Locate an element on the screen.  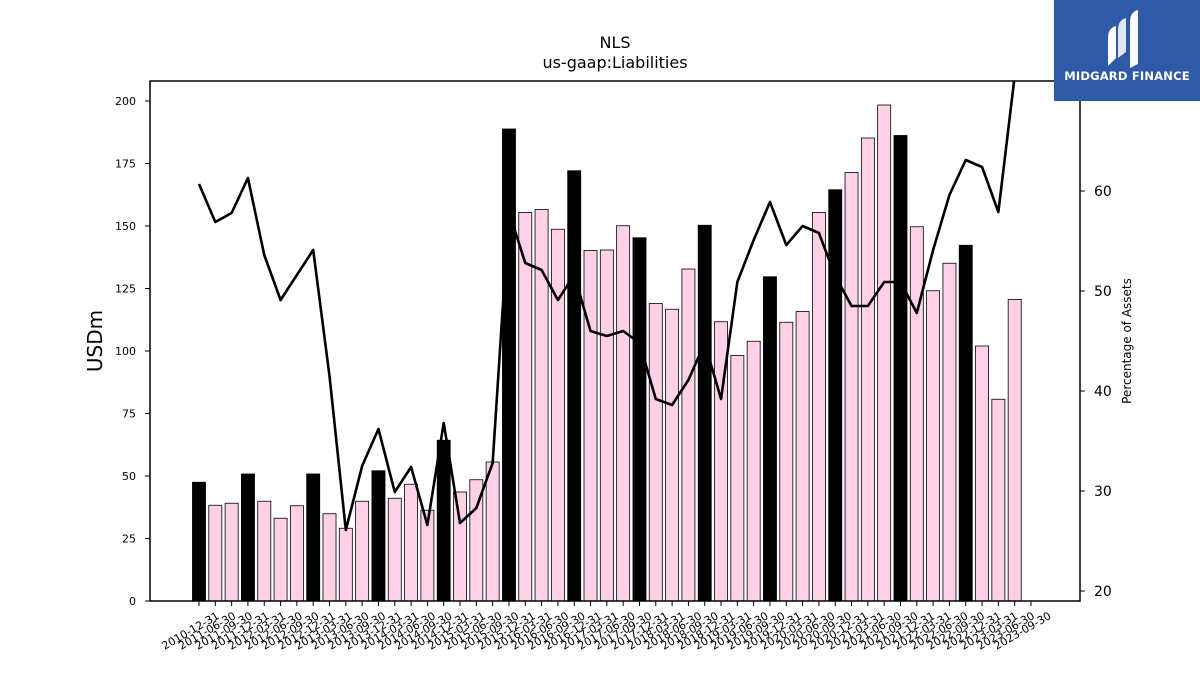
y-tick-label: 50 is located at coordinates (129, 476).